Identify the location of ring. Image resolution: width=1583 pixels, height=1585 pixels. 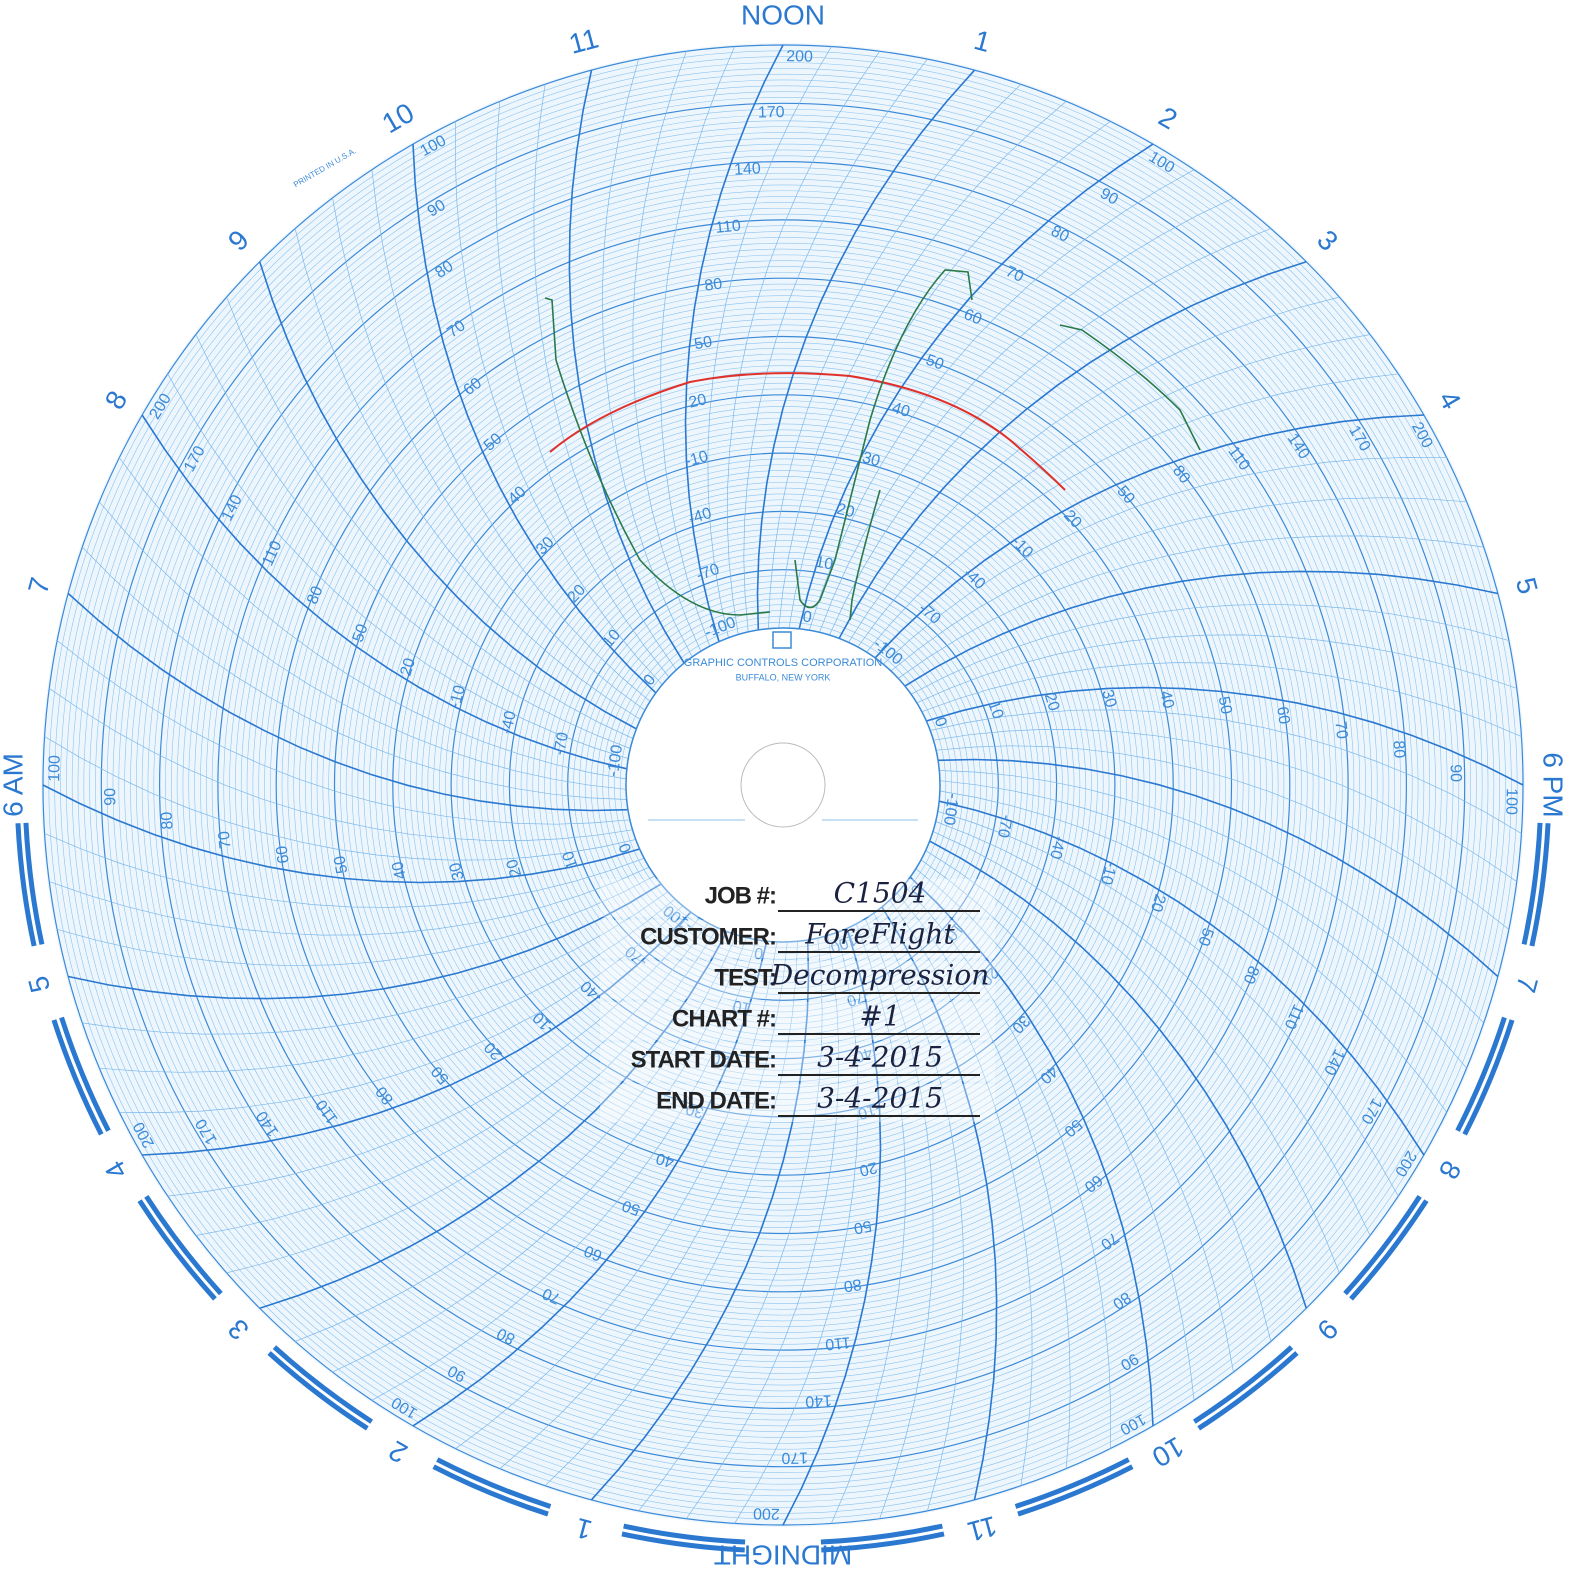
(783, 785).